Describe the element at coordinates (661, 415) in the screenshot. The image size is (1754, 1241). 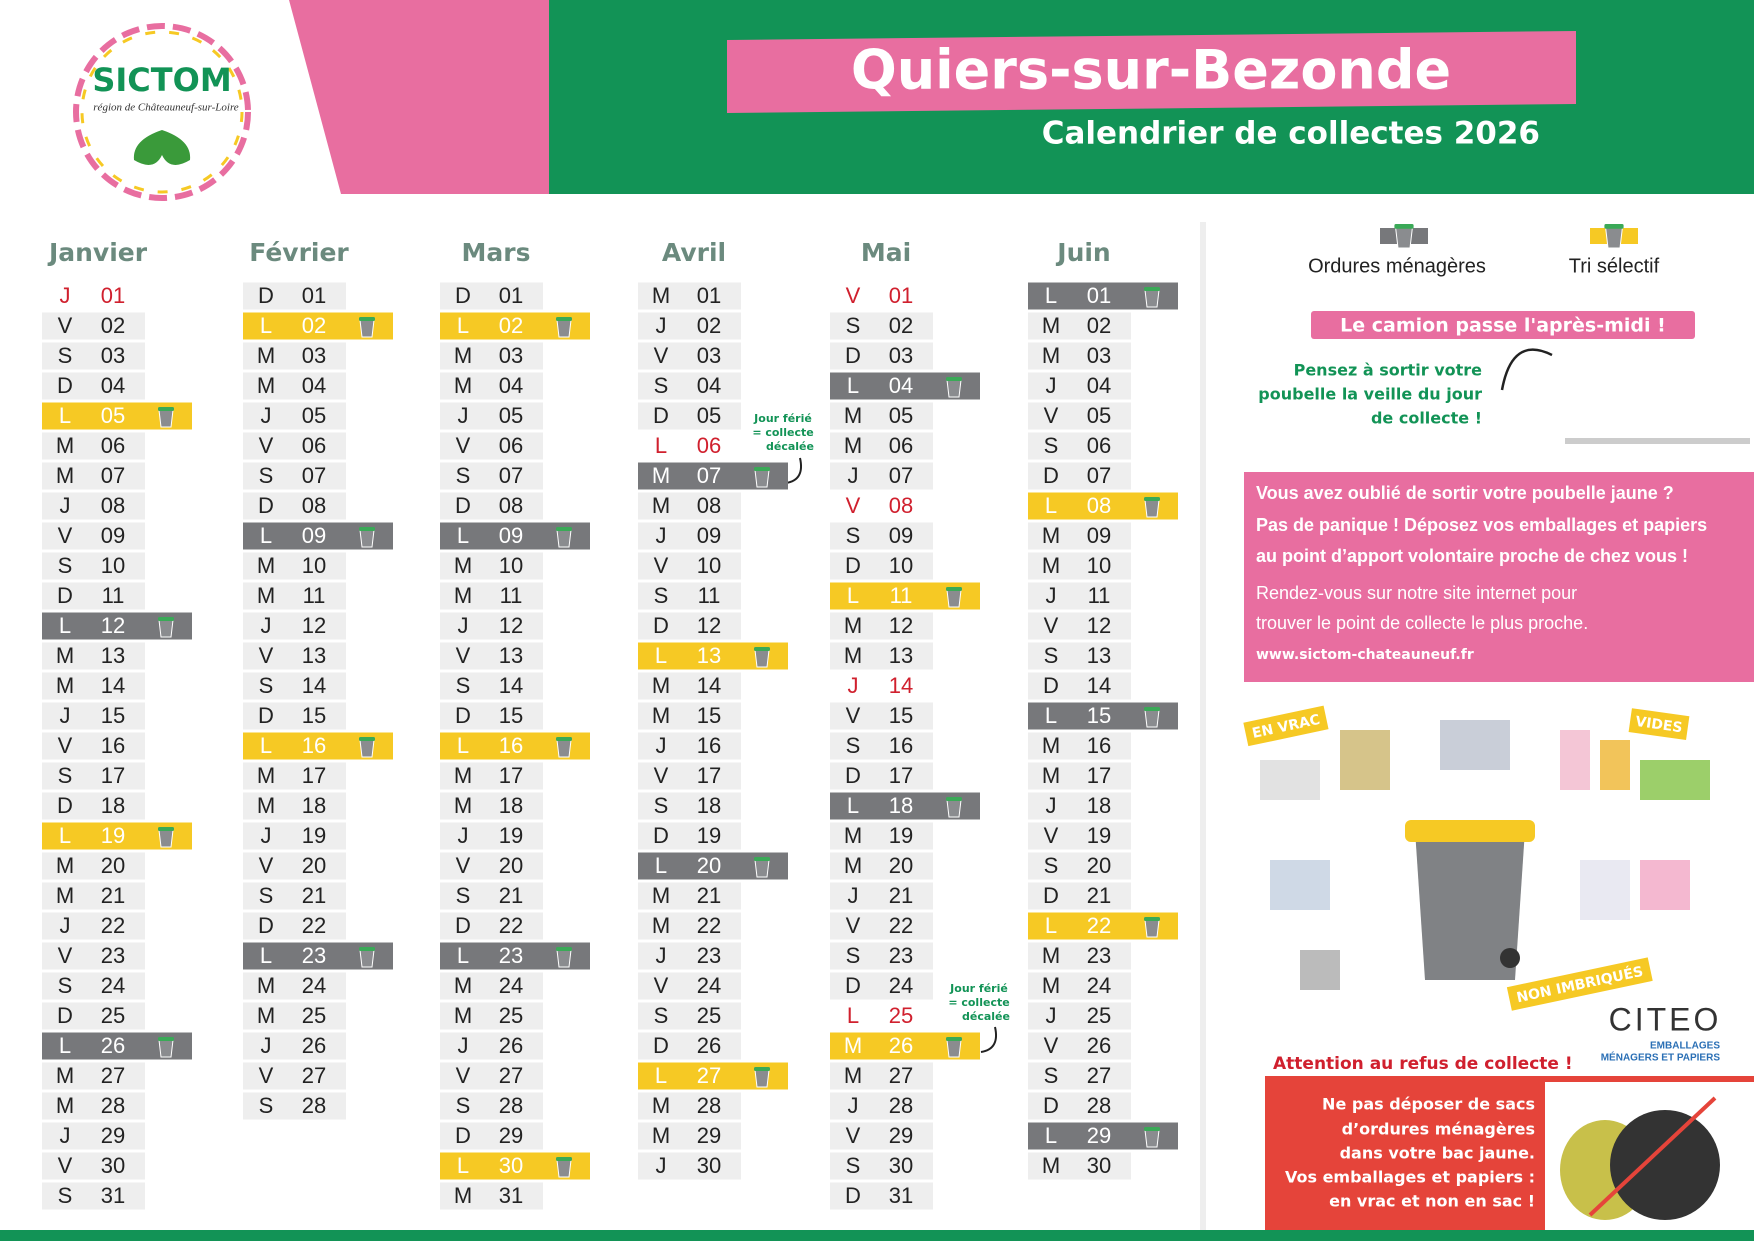
I see `day-letter: D` at that location.